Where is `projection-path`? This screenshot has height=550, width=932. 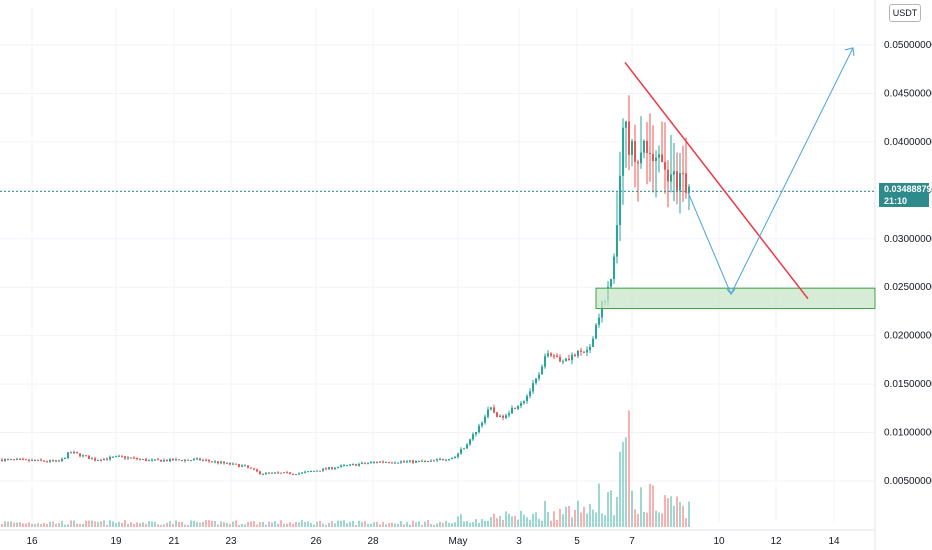 projection-path is located at coordinates (770, 171).